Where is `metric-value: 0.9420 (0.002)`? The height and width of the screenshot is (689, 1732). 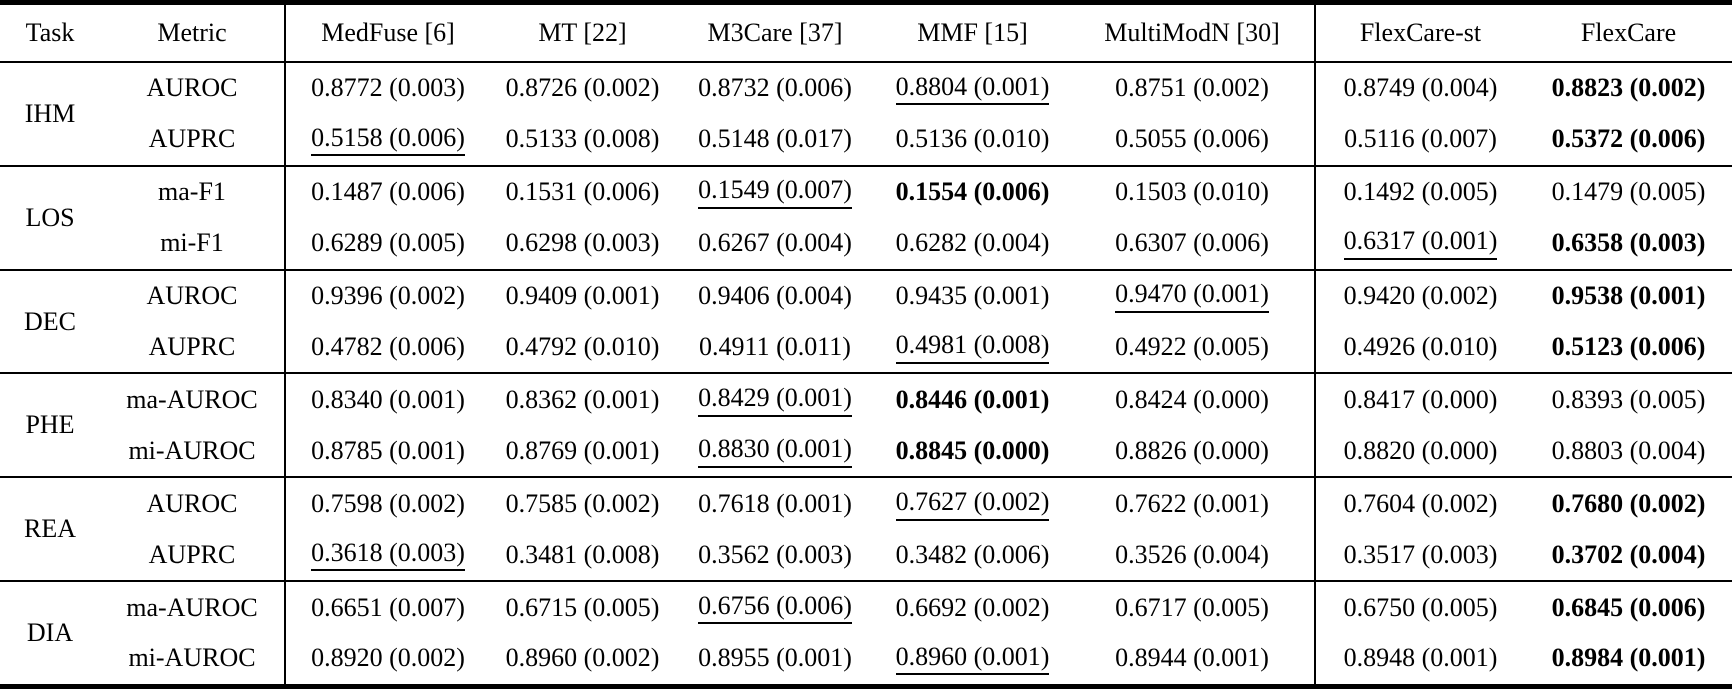
metric-value: 0.9420 (0.002) is located at coordinates (1420, 296).